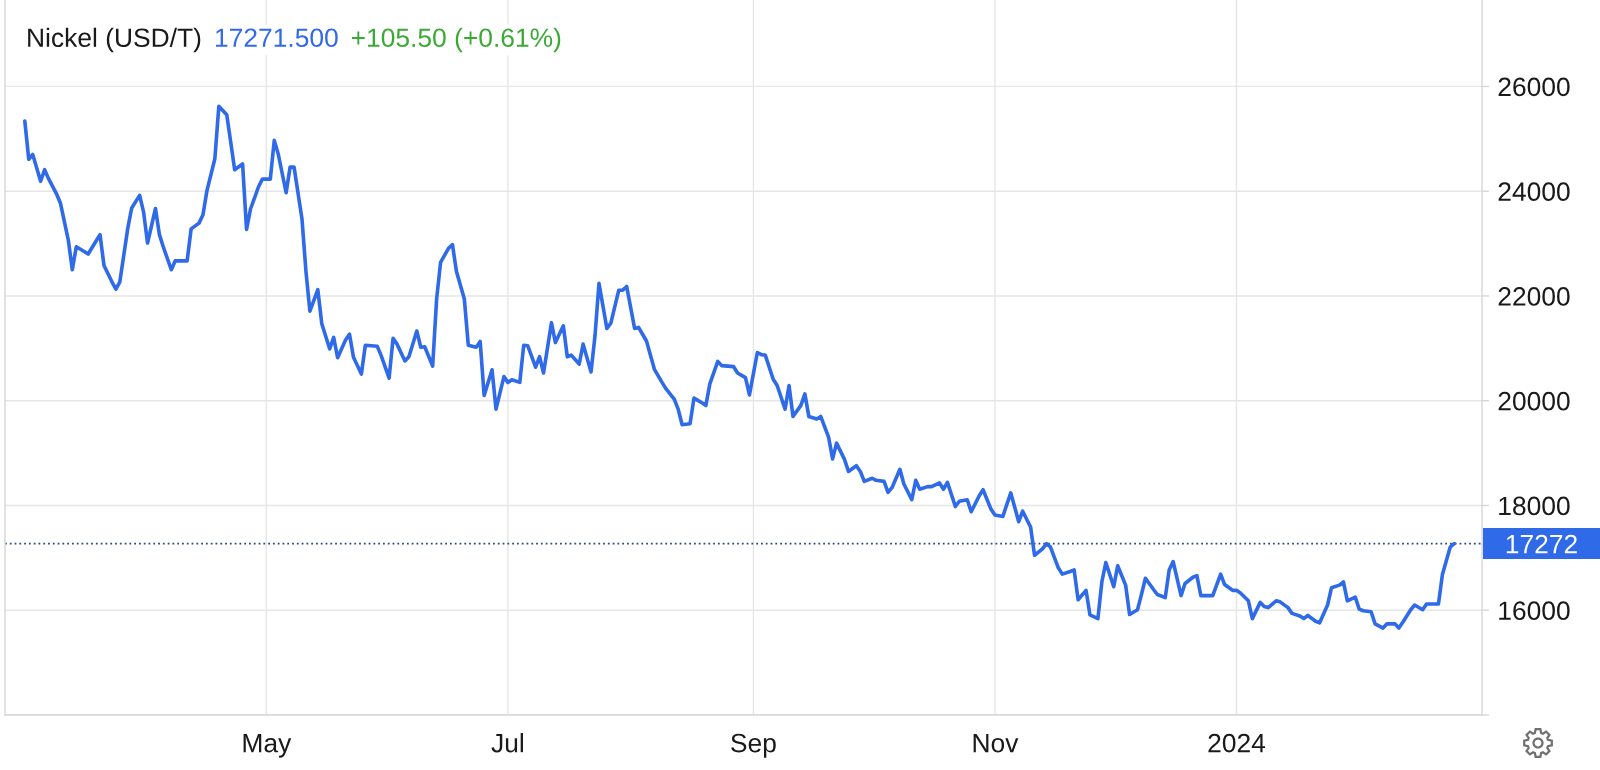 This screenshot has height=770, width=1600. I want to click on text: Nickel (USD/T), so click(114, 40).